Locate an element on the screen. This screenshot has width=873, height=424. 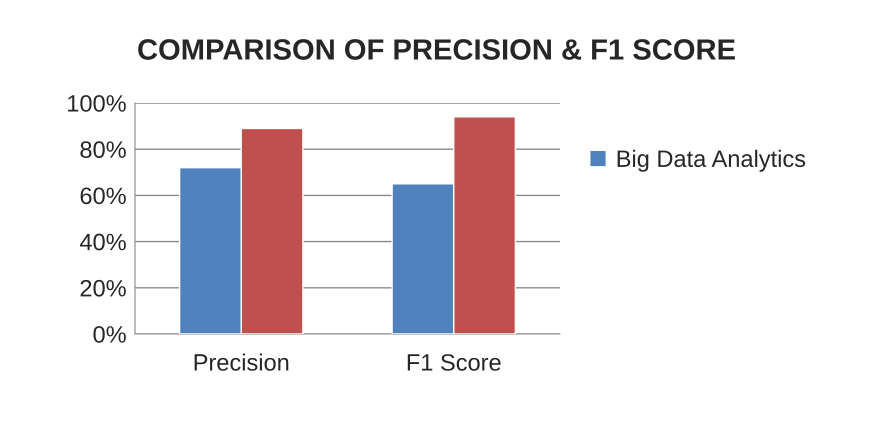
legend-label: Big Data Analytics is located at coordinates (712, 161).